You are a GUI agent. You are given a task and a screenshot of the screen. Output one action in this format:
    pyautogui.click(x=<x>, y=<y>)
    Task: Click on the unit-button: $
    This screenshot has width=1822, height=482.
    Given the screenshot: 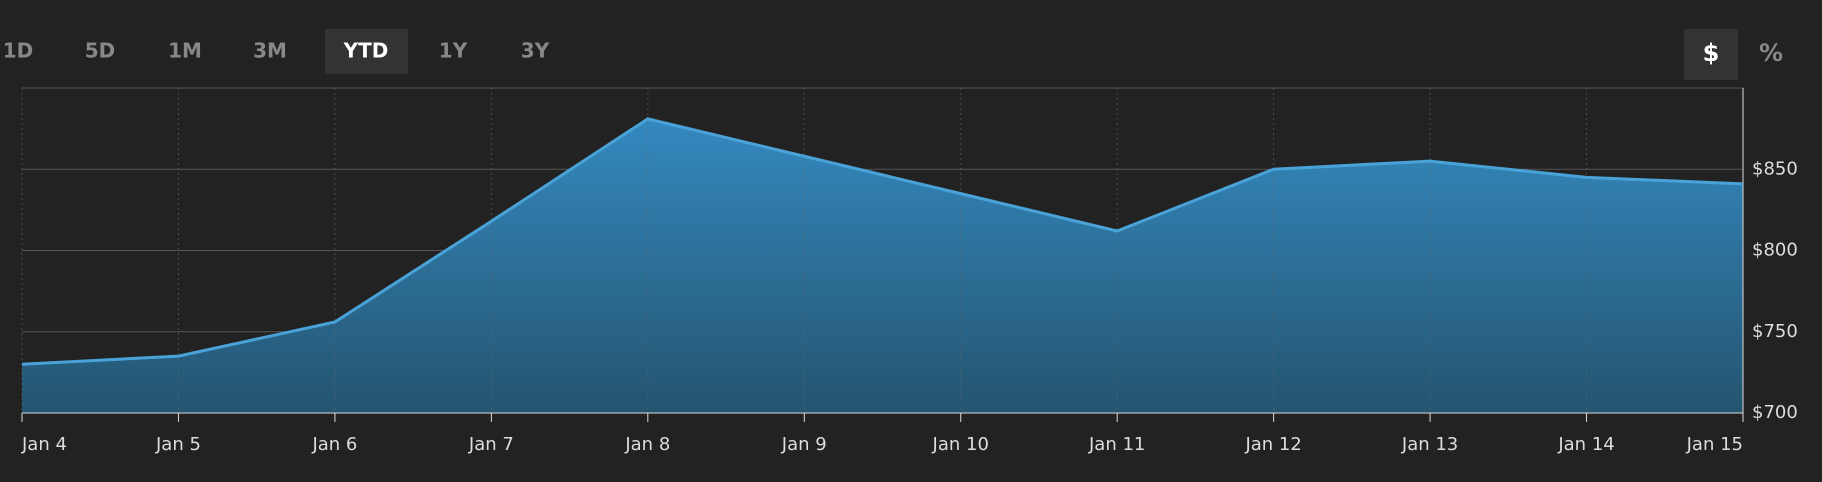 What is the action you would take?
    pyautogui.click(x=1711, y=53)
    